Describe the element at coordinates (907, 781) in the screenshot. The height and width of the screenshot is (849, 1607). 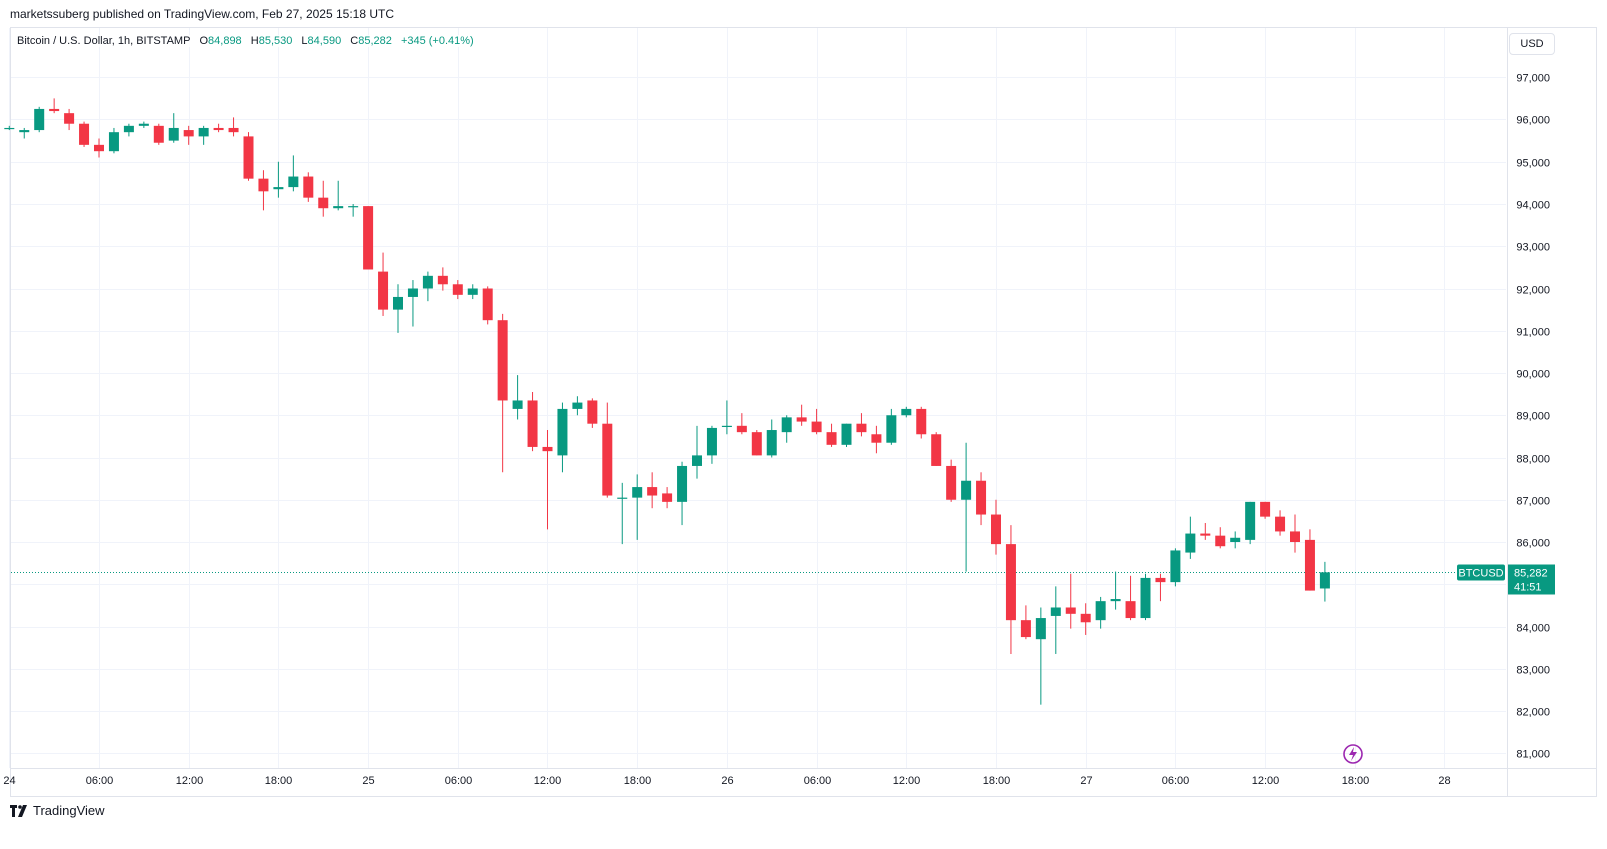
I see `x-tick-label: 12:00` at that location.